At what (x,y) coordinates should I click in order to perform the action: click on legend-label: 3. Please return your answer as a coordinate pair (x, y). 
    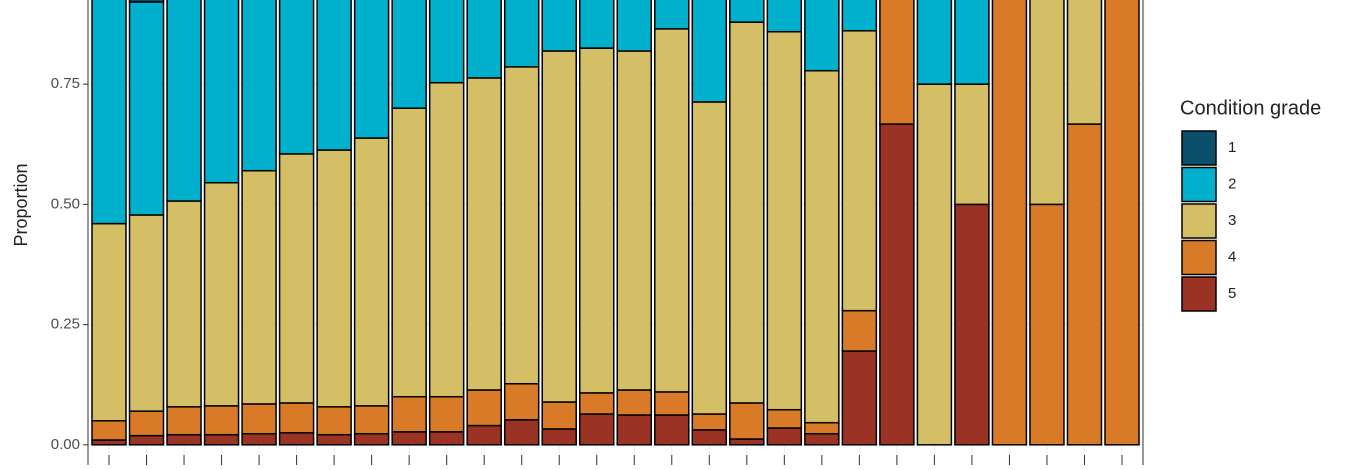
    Looking at the image, I should click on (1232, 220).